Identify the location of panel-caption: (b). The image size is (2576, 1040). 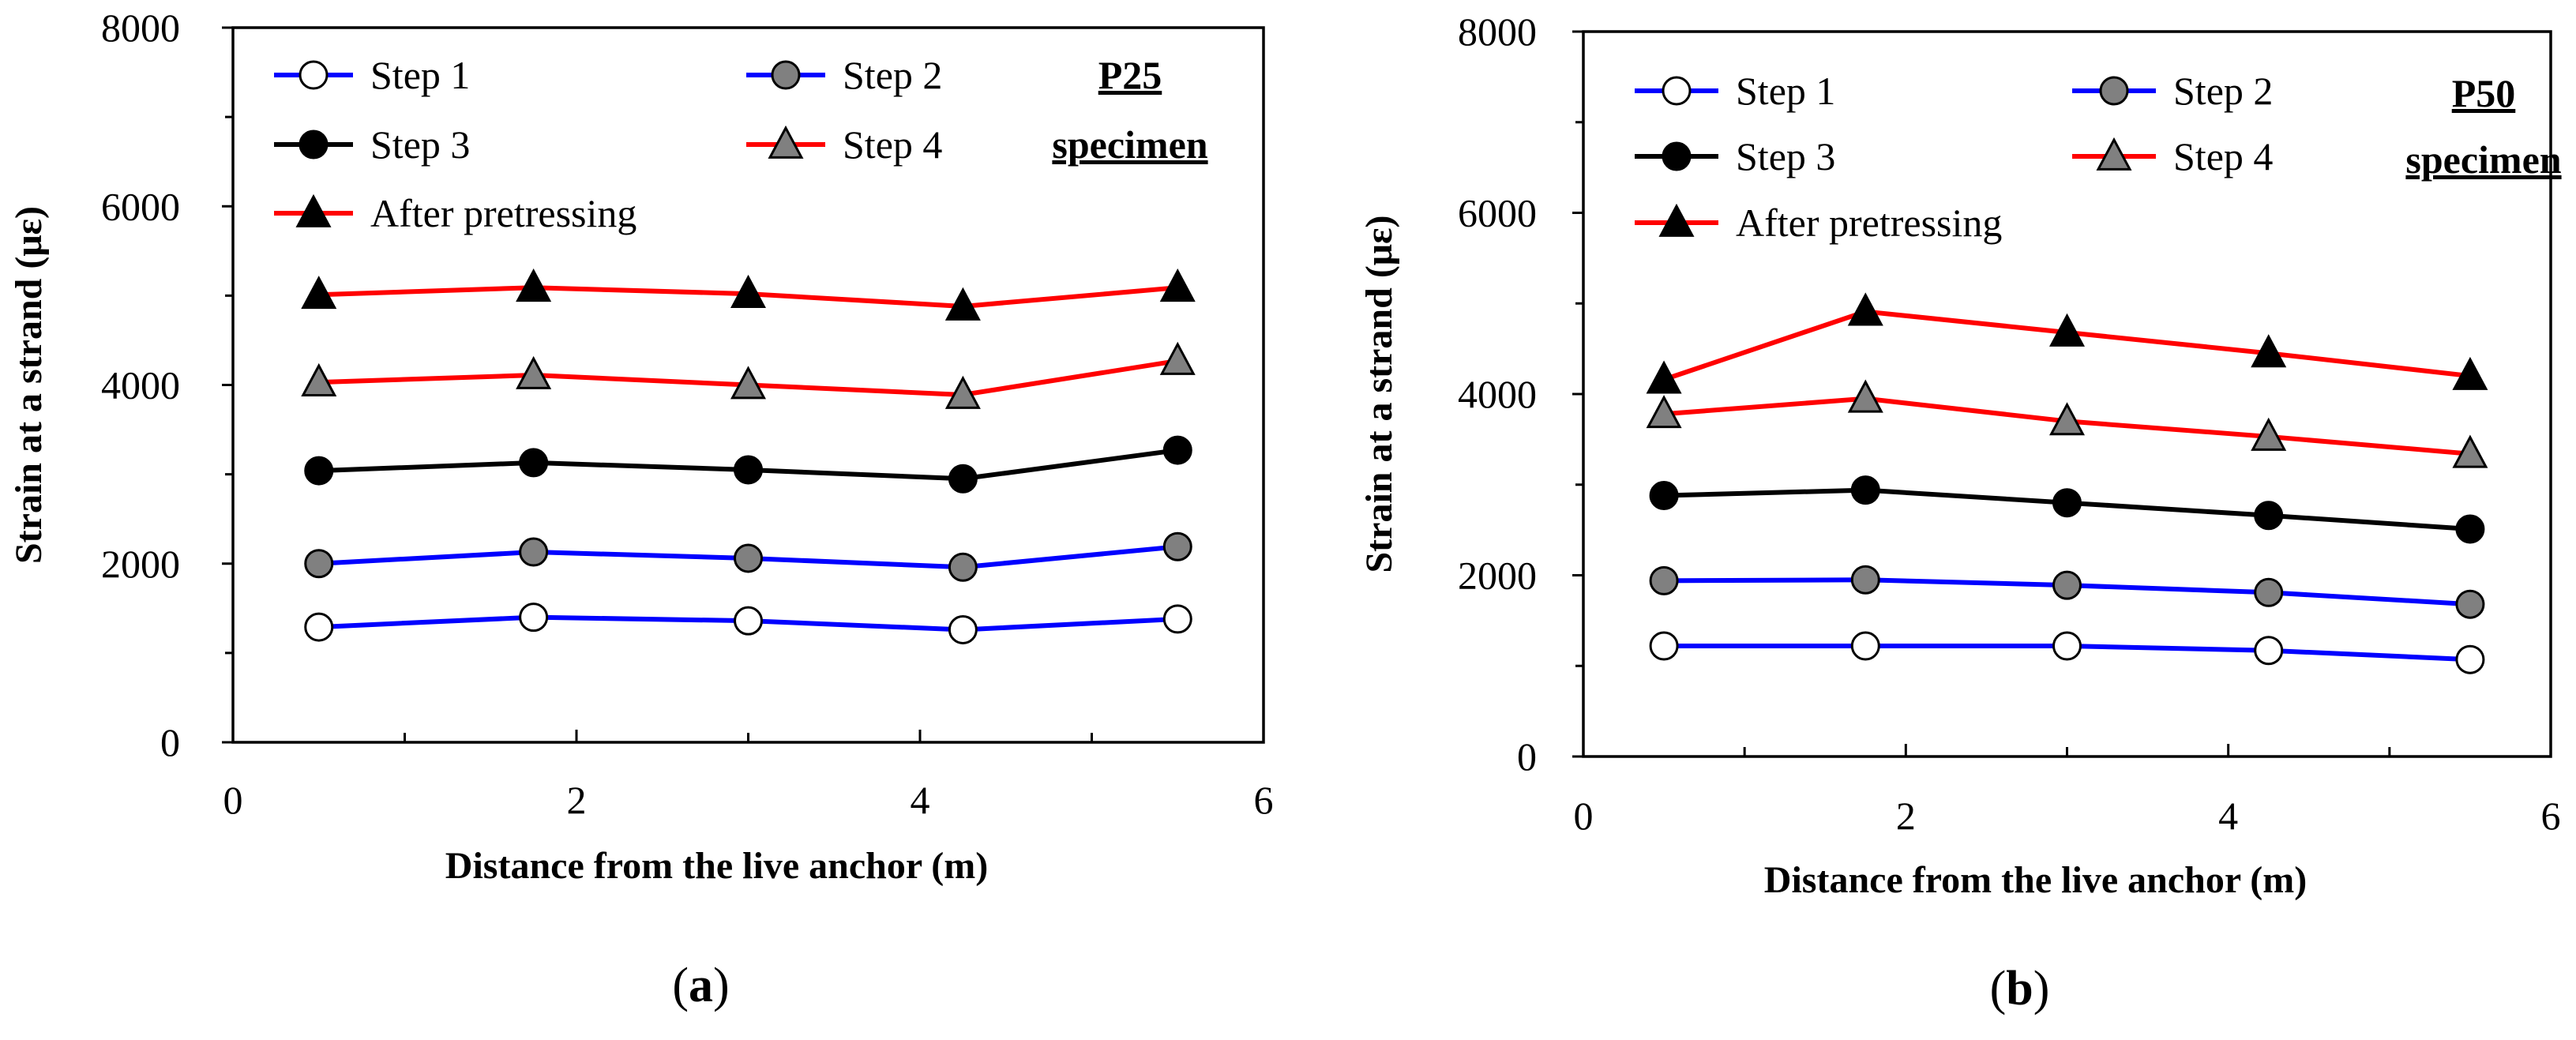
(2020, 989).